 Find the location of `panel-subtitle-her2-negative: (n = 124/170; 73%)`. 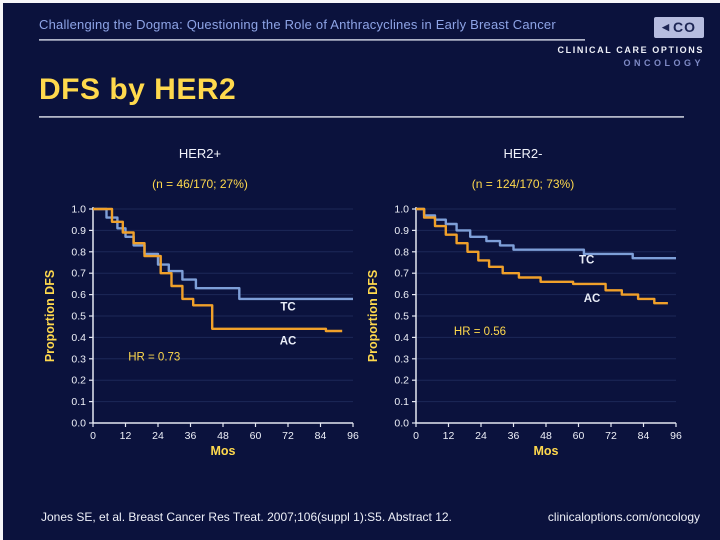

panel-subtitle-her2-negative: (n = 124/170; 73%) is located at coordinates (523, 184).